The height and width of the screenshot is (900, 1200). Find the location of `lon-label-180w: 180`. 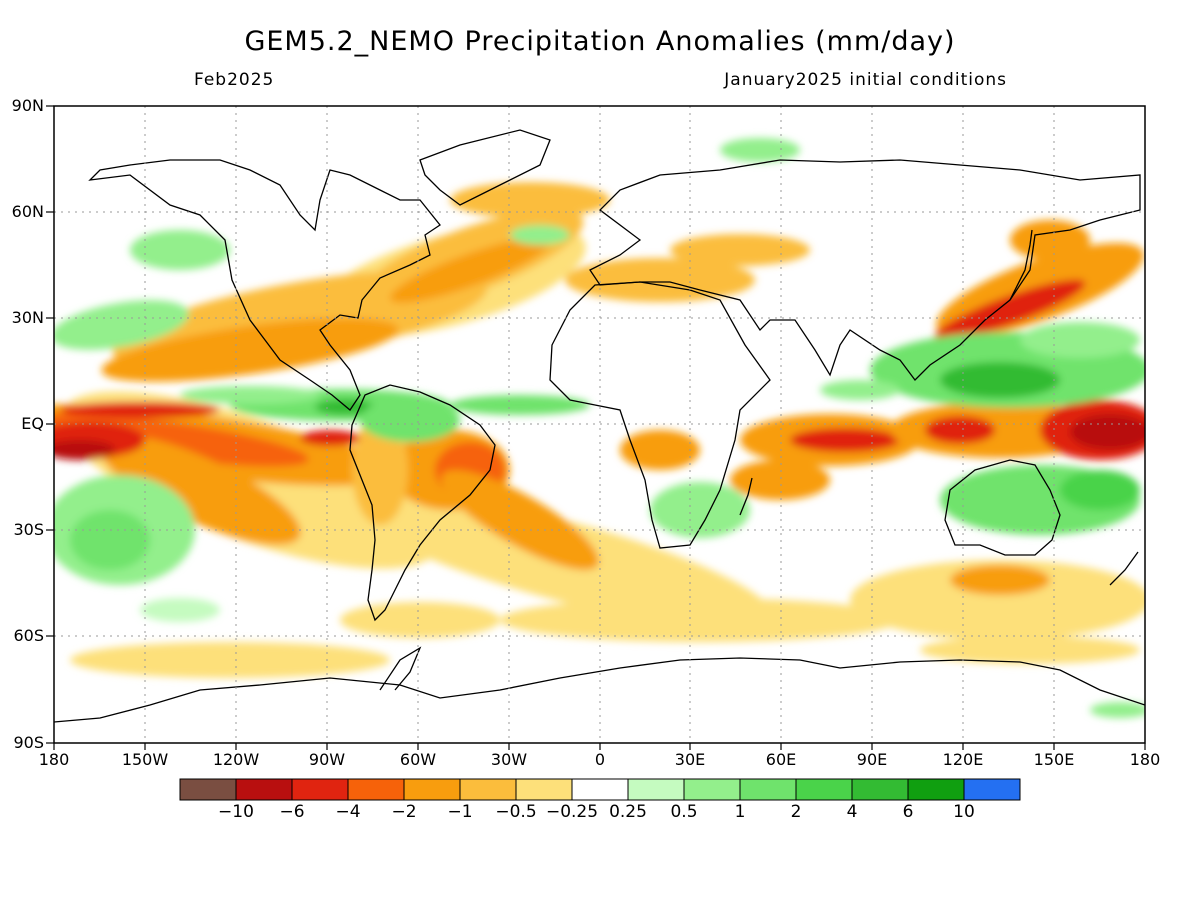

lon-label-180w: 180 is located at coordinates (54, 759).